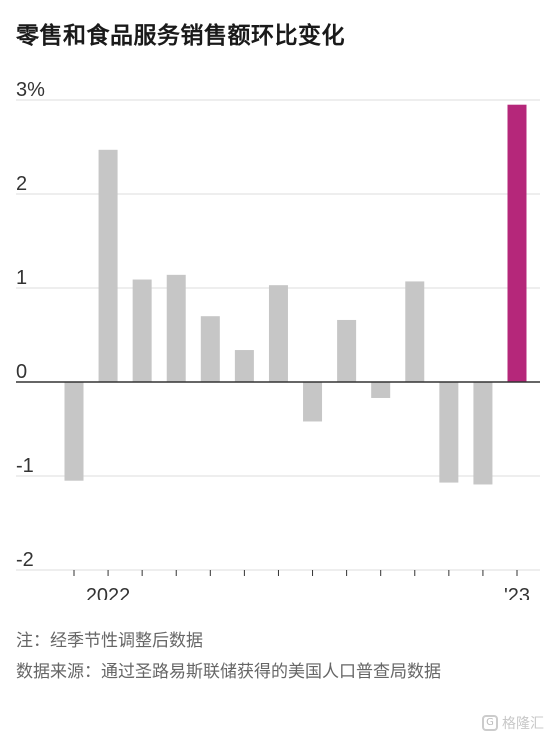 Image resolution: width=554 pixels, height=739 pixels. I want to click on y-tick-label: -1, so click(25, 466).